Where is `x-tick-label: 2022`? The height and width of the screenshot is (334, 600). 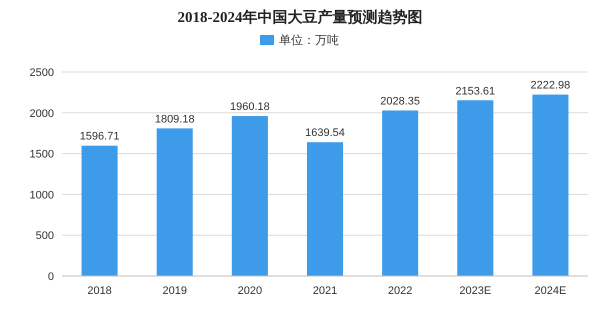
x-tick-label: 2022 is located at coordinates (400, 291).